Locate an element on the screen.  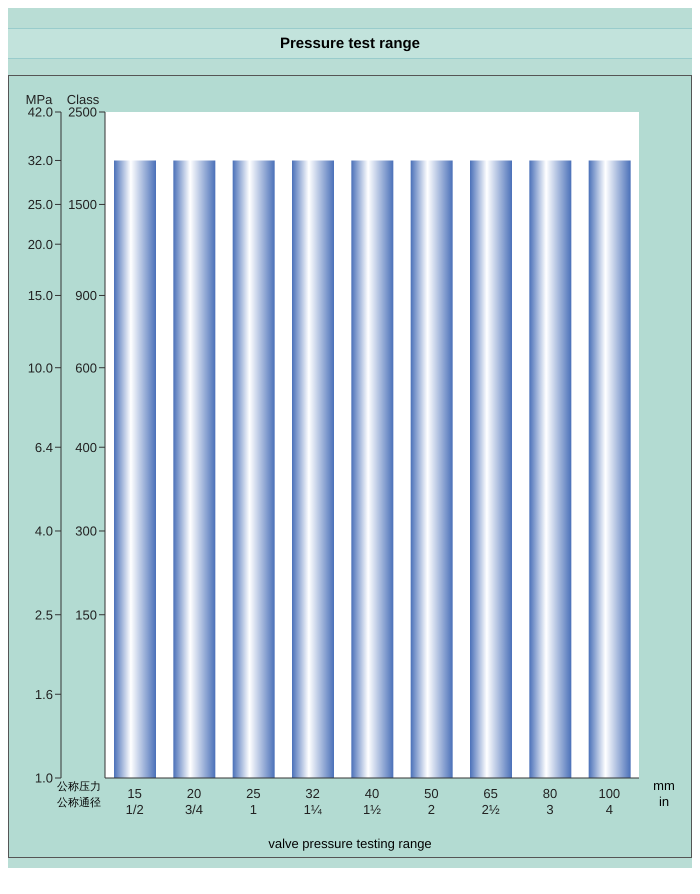
text: 4 is located at coordinates (609, 809).